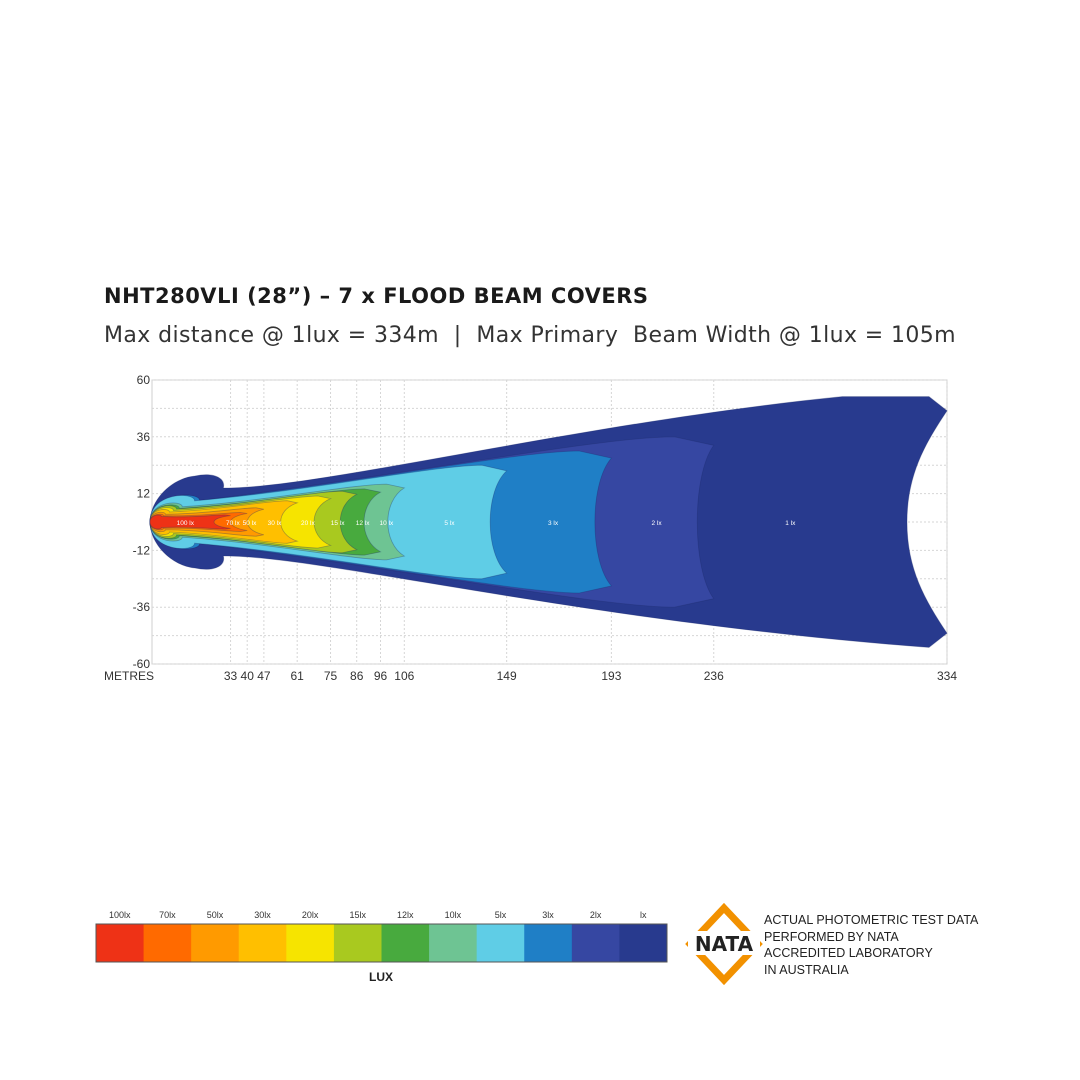  I want to click on x-tick-label: 96, so click(381, 676).